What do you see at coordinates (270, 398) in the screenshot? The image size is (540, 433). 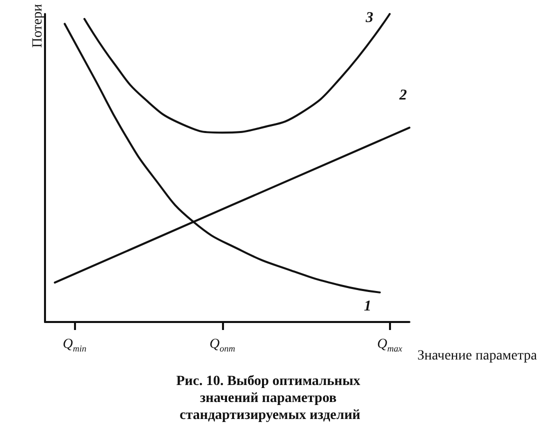 I see `text: Рис. 10. Выбор оптимальных значений параметров стандартизируемых изделий` at bounding box center [270, 398].